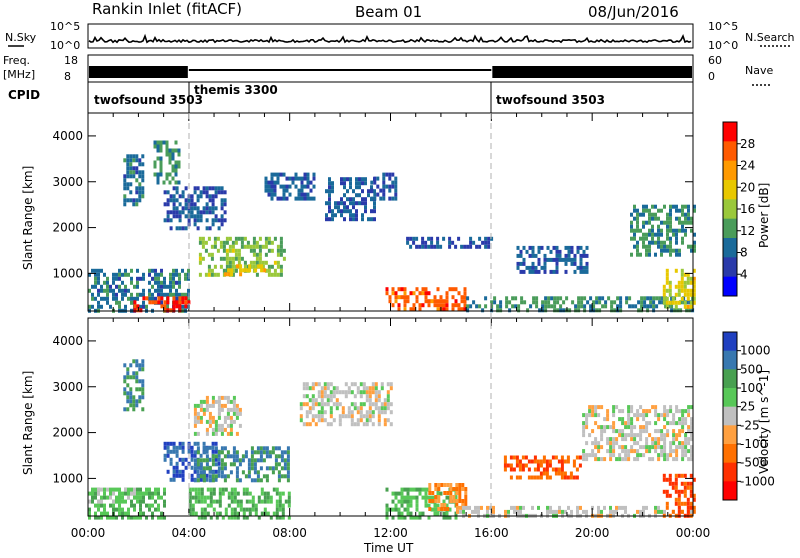 The width and height of the screenshot is (800, 558). What do you see at coordinates (747, 144) in the screenshot?
I see `power-colorbar-tick-label: 28` at bounding box center [747, 144].